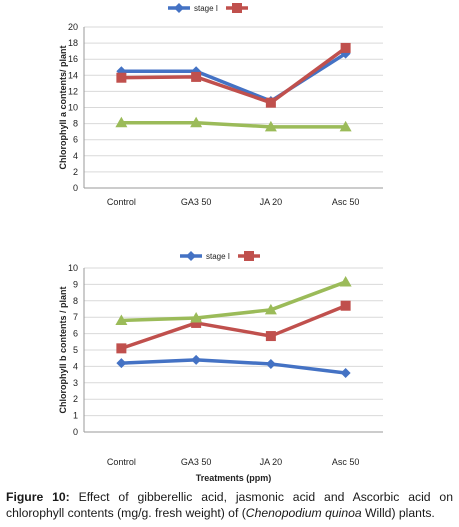 The image size is (459, 527). I want to click on y-tick-label: 12, so click(73, 91).